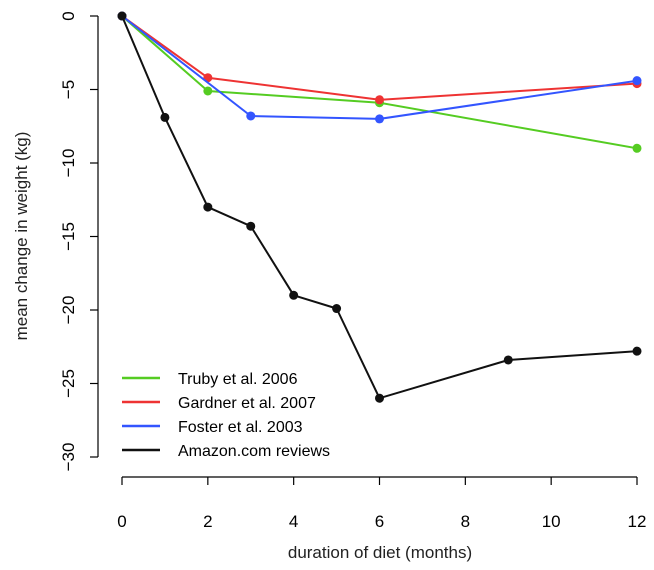 The height and width of the screenshot is (570, 654). What do you see at coordinates (68, 310) in the screenshot?
I see `y-tick-label: −20` at bounding box center [68, 310].